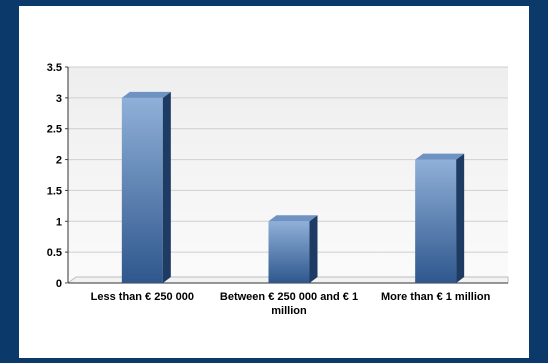 Image resolution: width=548 pixels, height=363 pixels. I want to click on y-tick-label: 2.5, so click(54, 130).